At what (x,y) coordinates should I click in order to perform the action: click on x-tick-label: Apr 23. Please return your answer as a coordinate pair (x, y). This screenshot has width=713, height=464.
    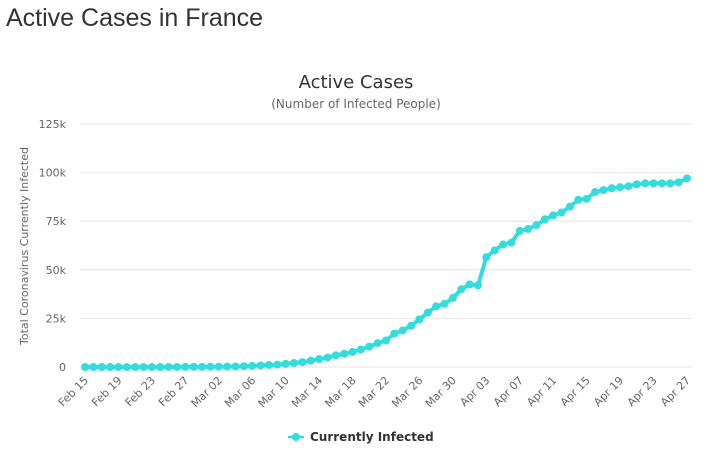
    Looking at the image, I should click on (642, 391).